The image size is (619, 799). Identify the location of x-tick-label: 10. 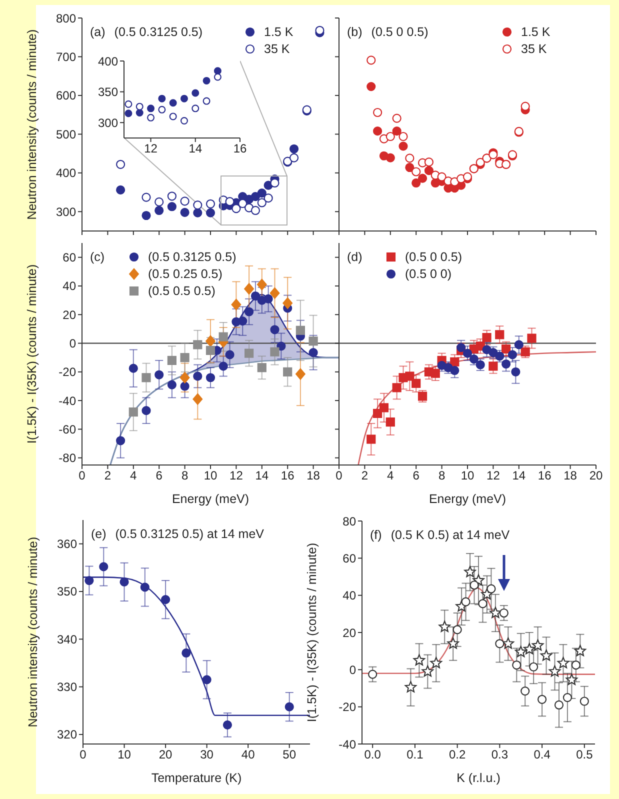
(211, 475).